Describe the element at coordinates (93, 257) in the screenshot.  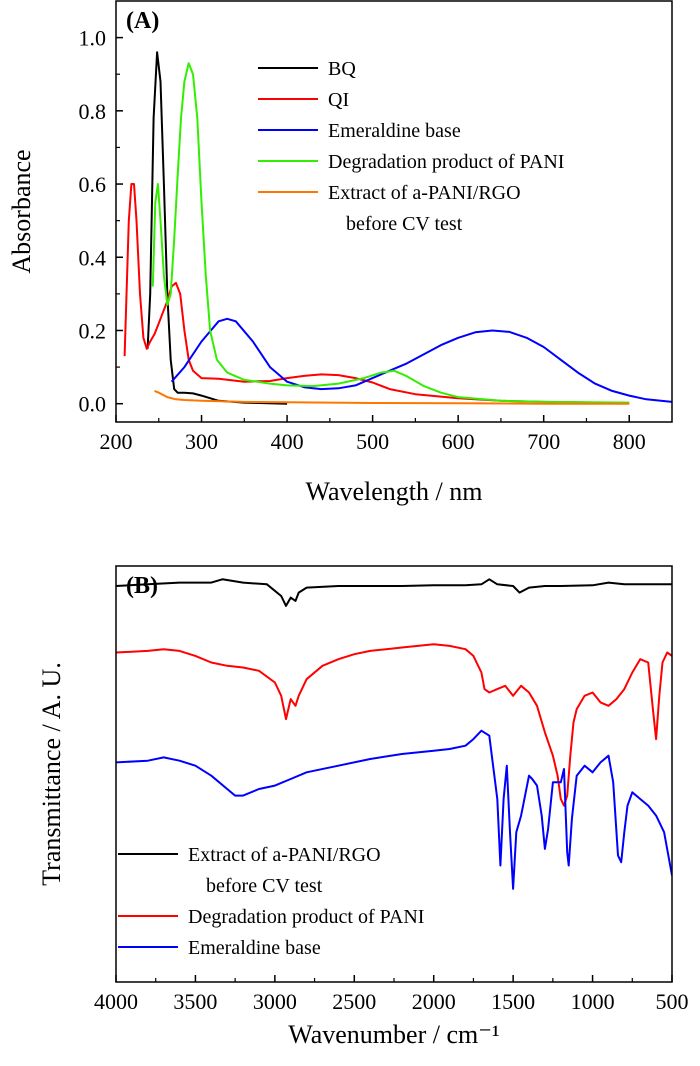
I see `y-tick-label: 0.4` at that location.